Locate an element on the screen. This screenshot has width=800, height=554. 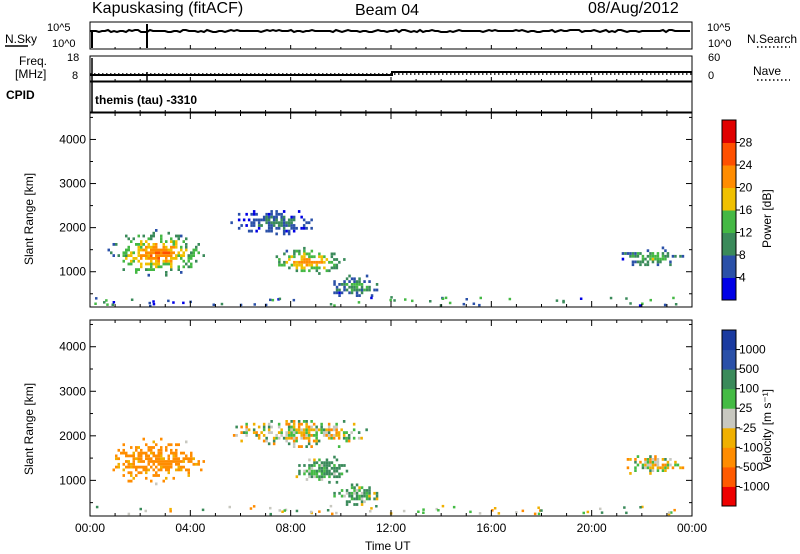
colorbar-tick-label: 12 is located at coordinates (746, 233).